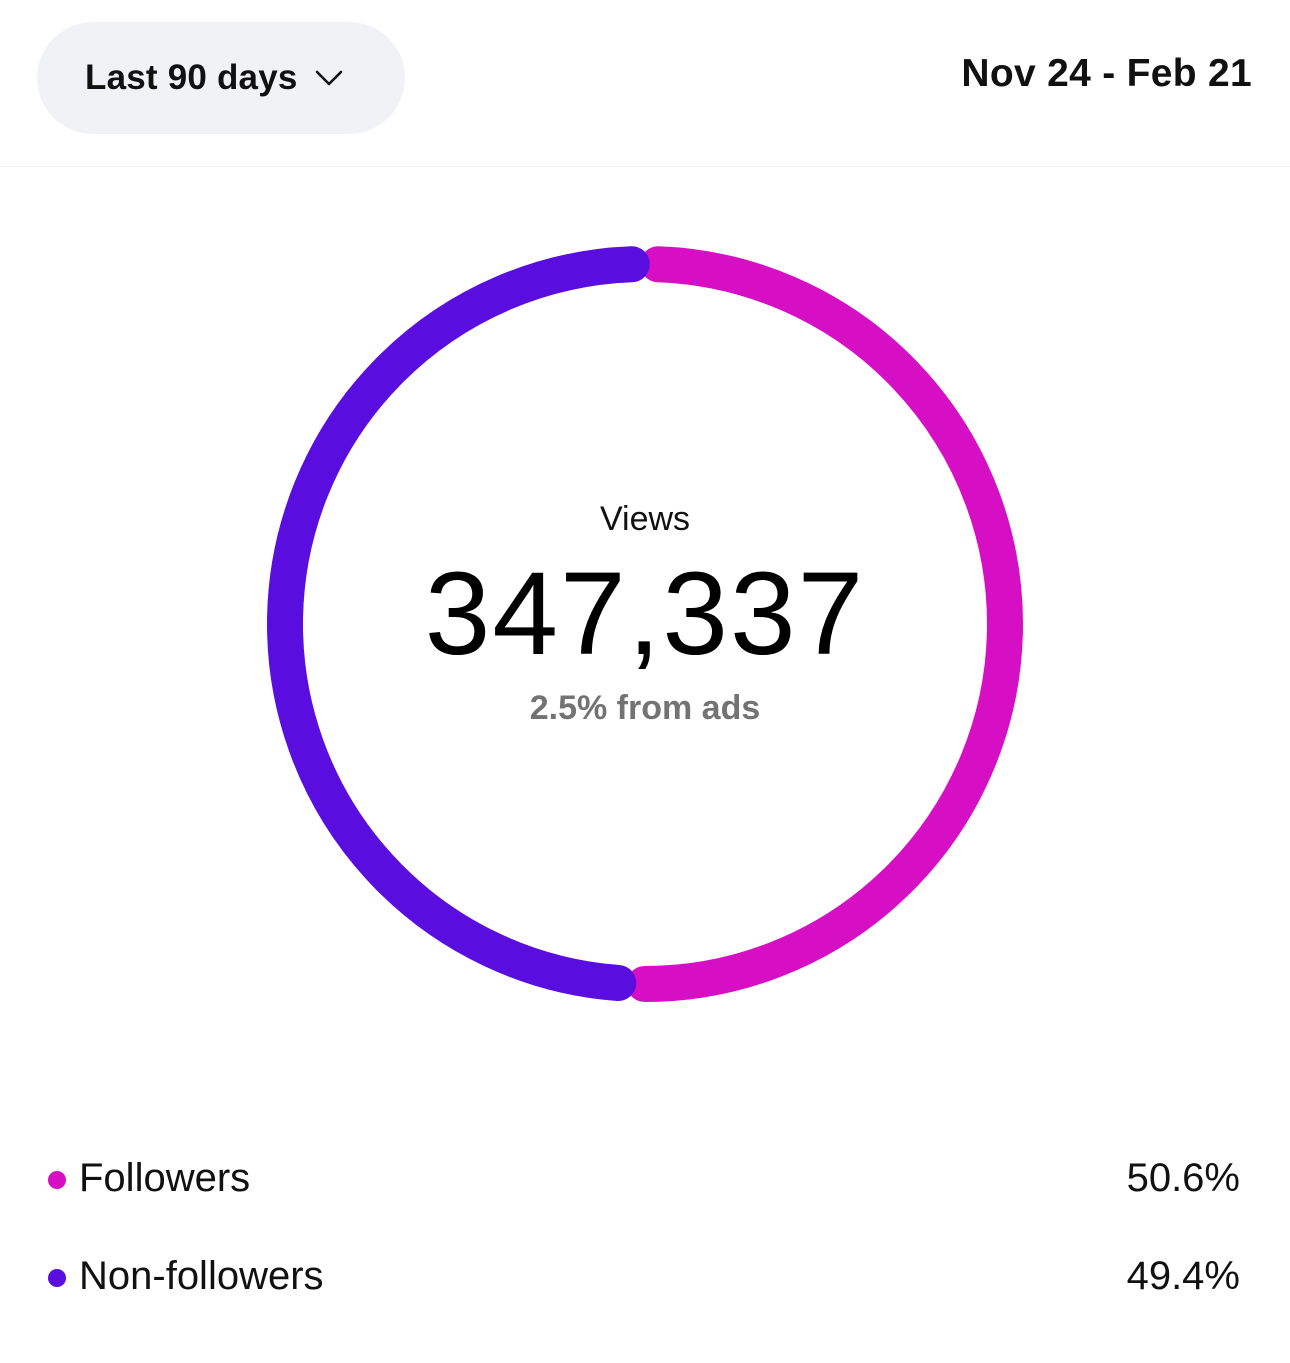 This screenshot has height=1363, width=1290. What do you see at coordinates (1183, 1178) in the screenshot?
I see `legend-value: 50.6%` at bounding box center [1183, 1178].